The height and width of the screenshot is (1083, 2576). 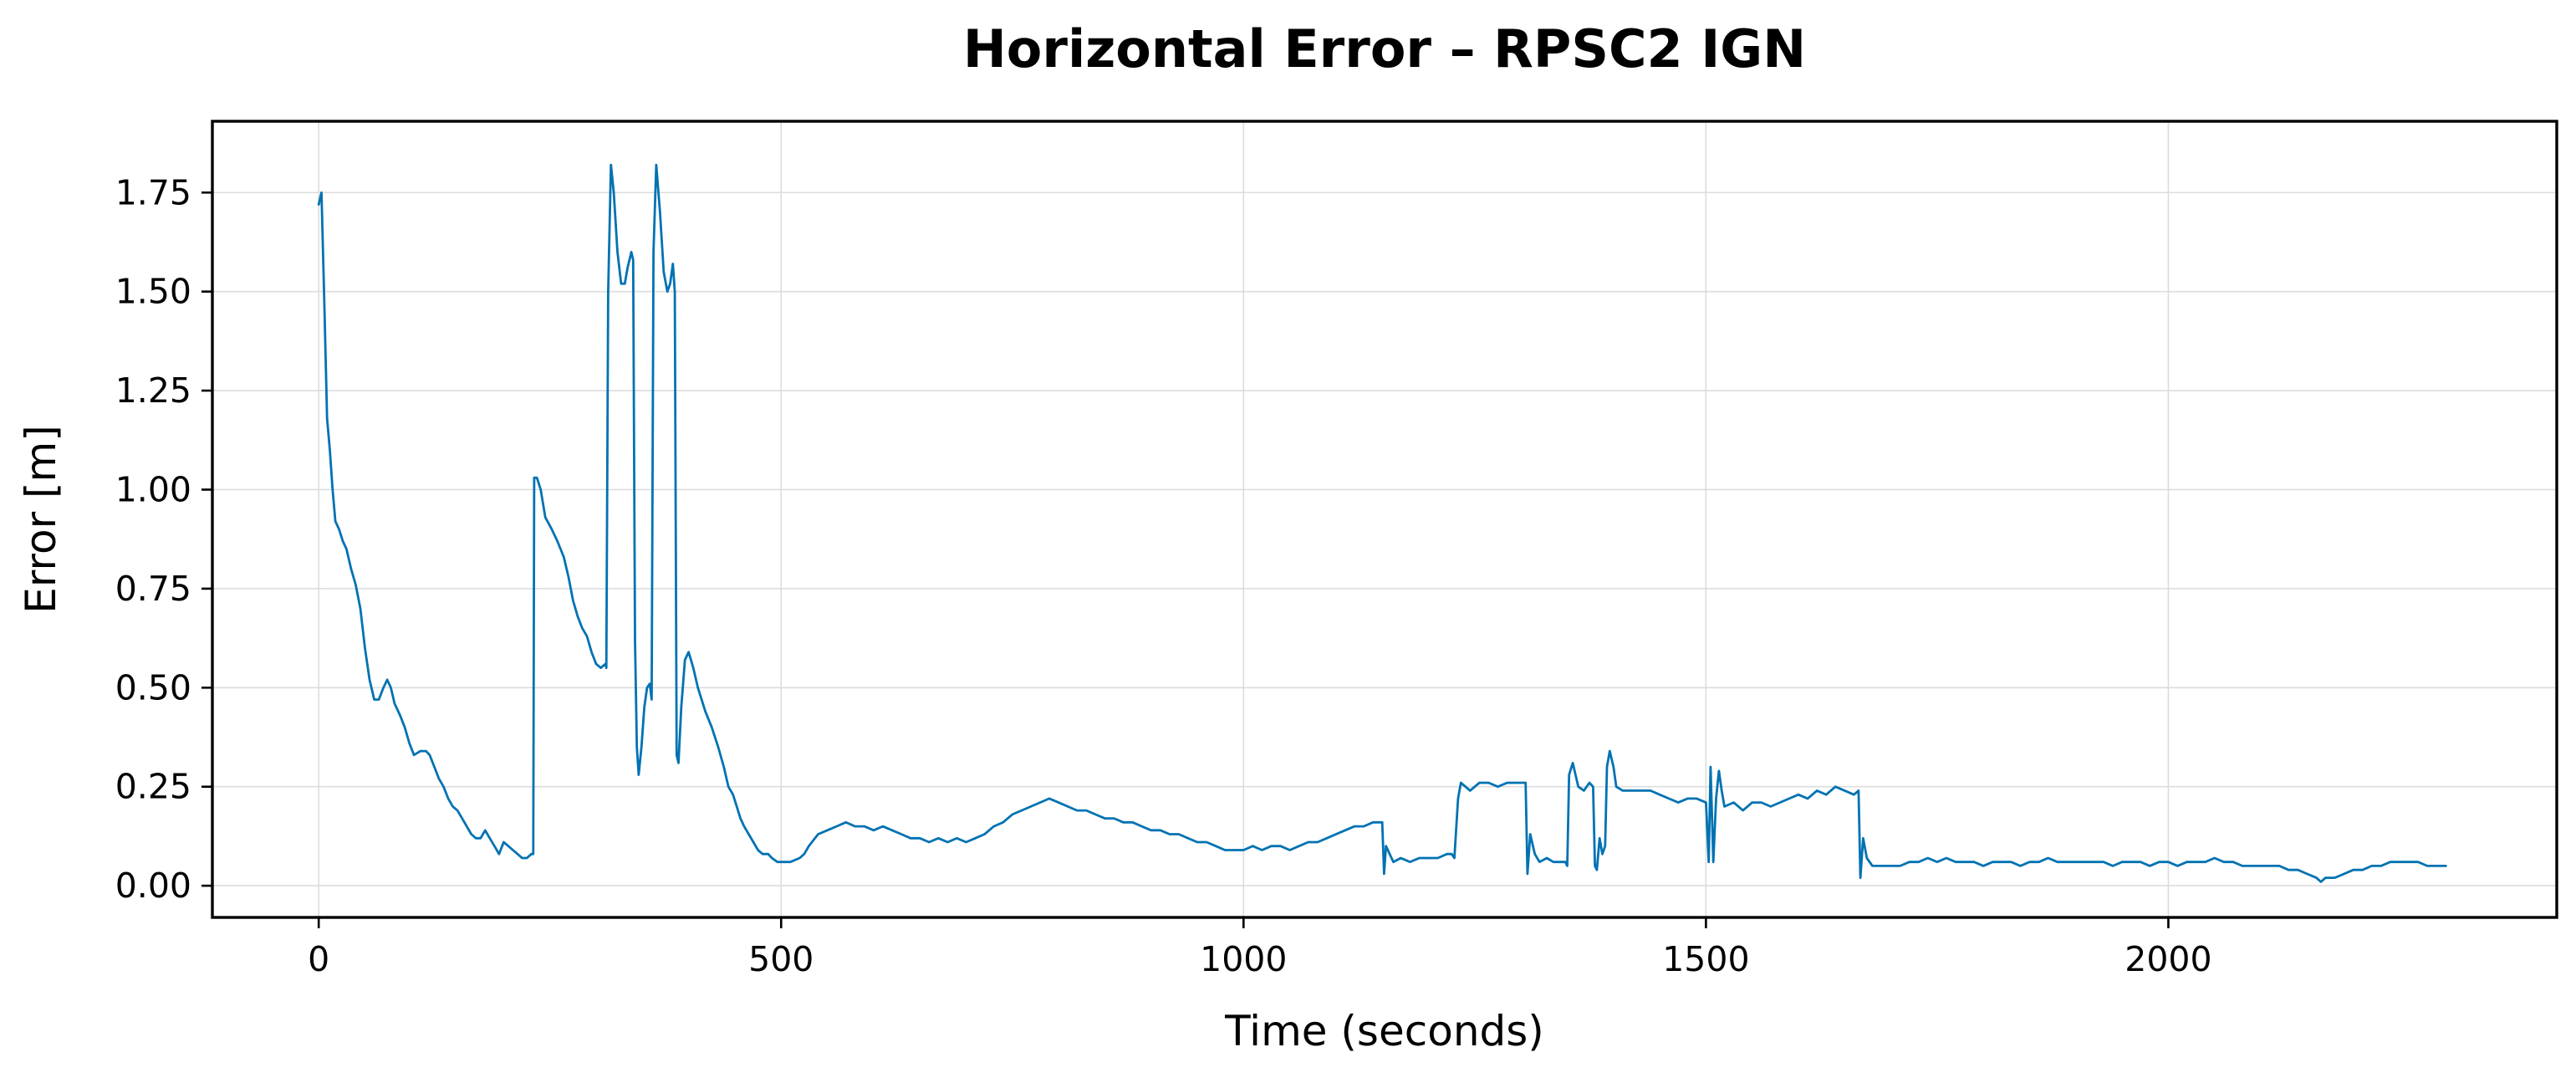 I want to click on y-tick-label: 1.25, so click(x=153, y=390).